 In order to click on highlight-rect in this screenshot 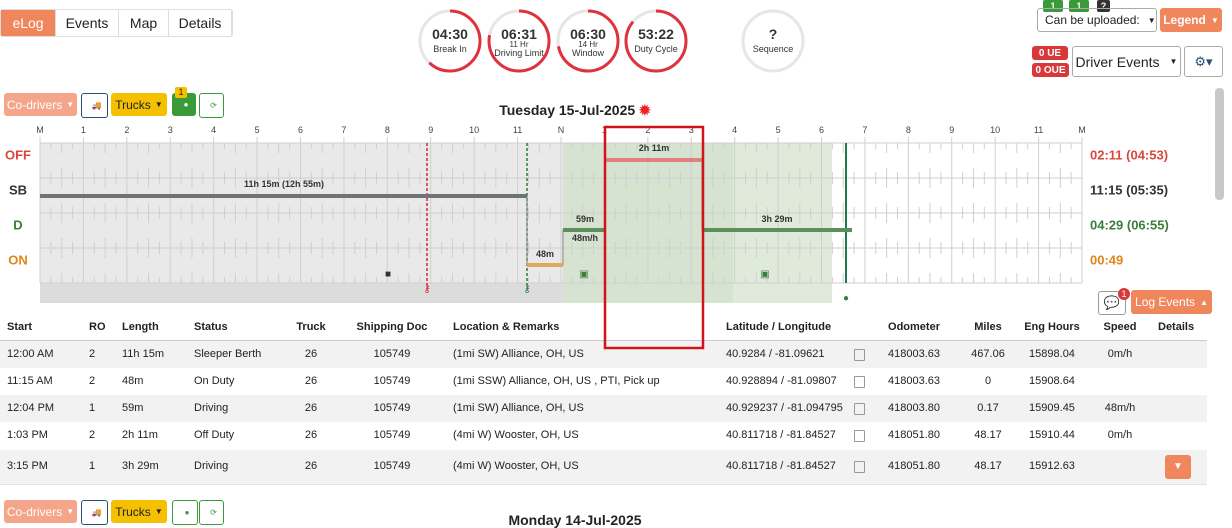, I will do `click(654, 237)`.